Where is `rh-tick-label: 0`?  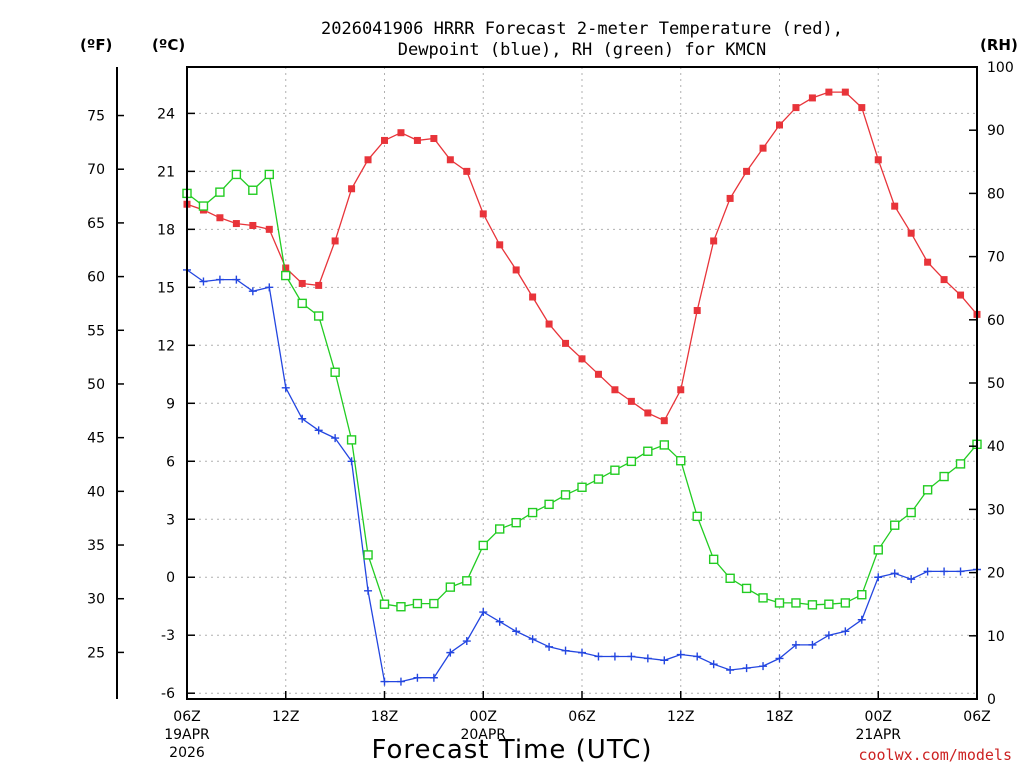
rh-tick-label: 0 is located at coordinates (991, 700).